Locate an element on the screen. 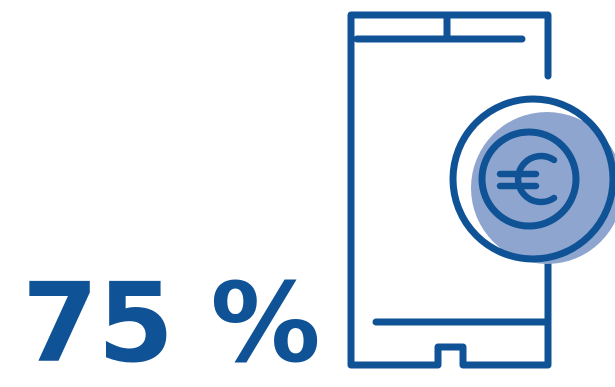  euro-coin-icon is located at coordinates (532, 179).